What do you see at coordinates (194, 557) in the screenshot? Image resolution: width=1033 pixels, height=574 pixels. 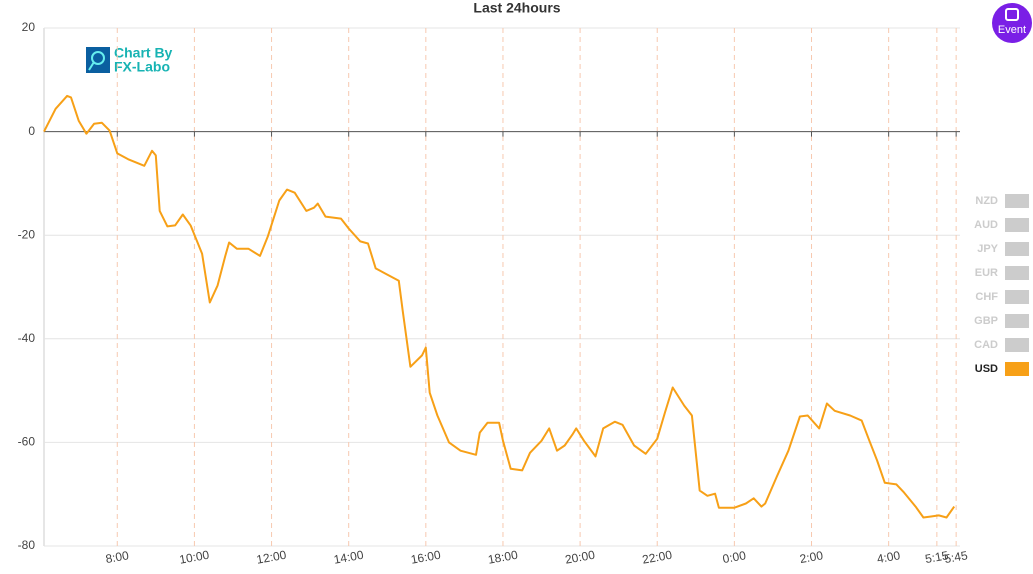 I see `x-tick-label: 10:00` at bounding box center [194, 557].